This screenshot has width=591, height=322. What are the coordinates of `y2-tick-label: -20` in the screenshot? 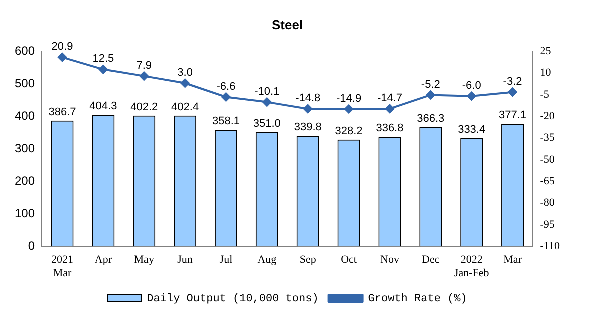 It's located at (548, 116).